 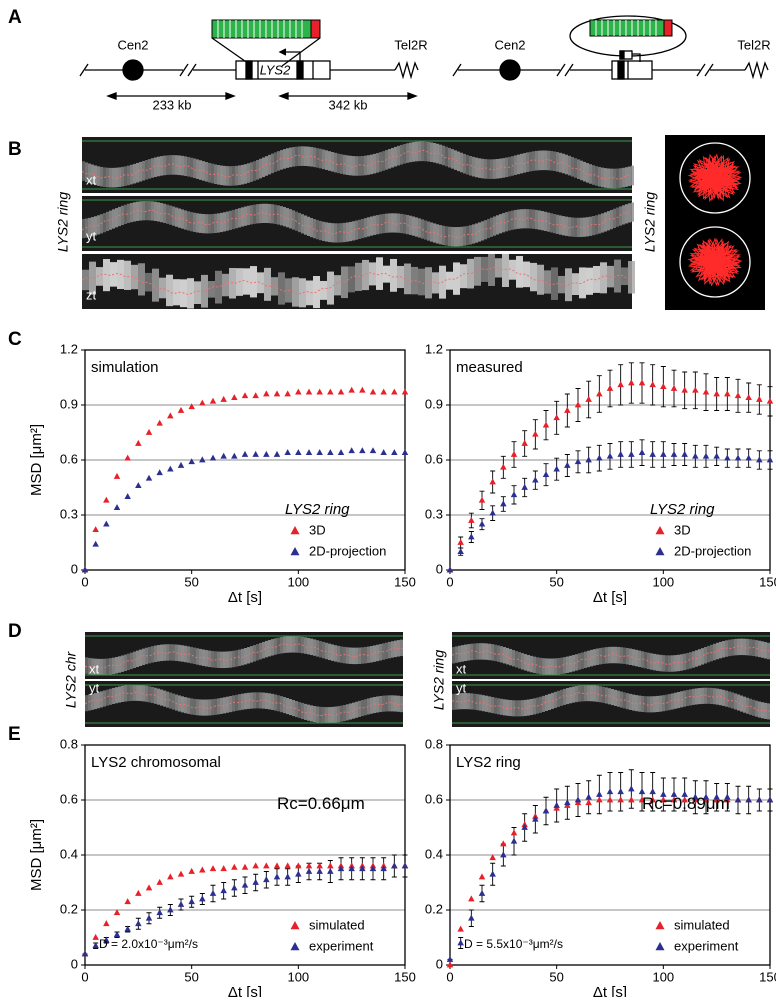 I want to click on y-tick-label: 0.3, so click(x=69, y=513).